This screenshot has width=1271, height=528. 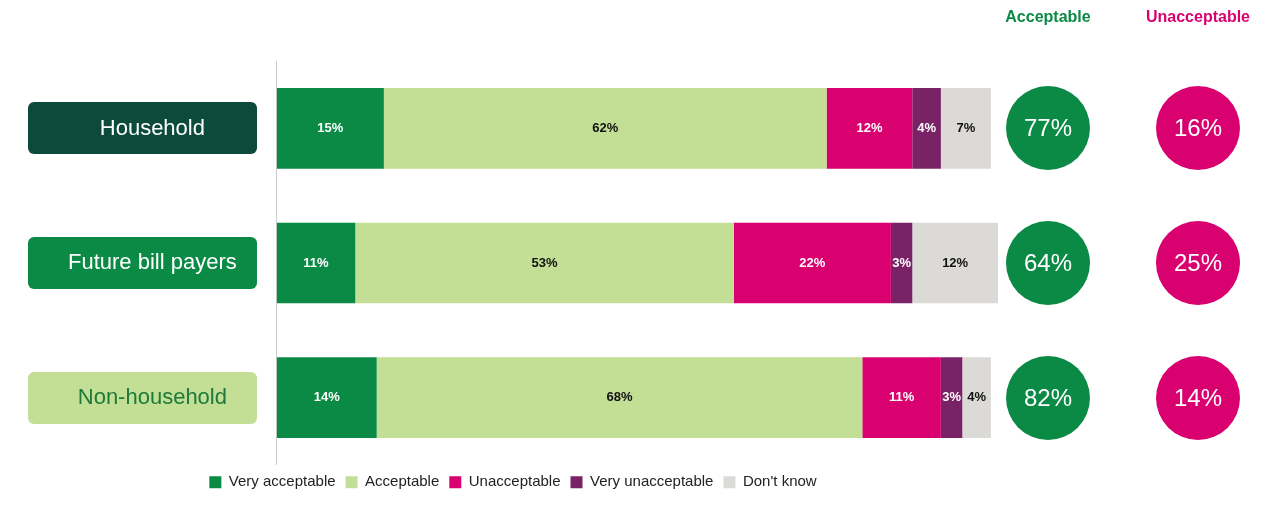 I want to click on circle-badge: 77%, so click(x=1048, y=128).